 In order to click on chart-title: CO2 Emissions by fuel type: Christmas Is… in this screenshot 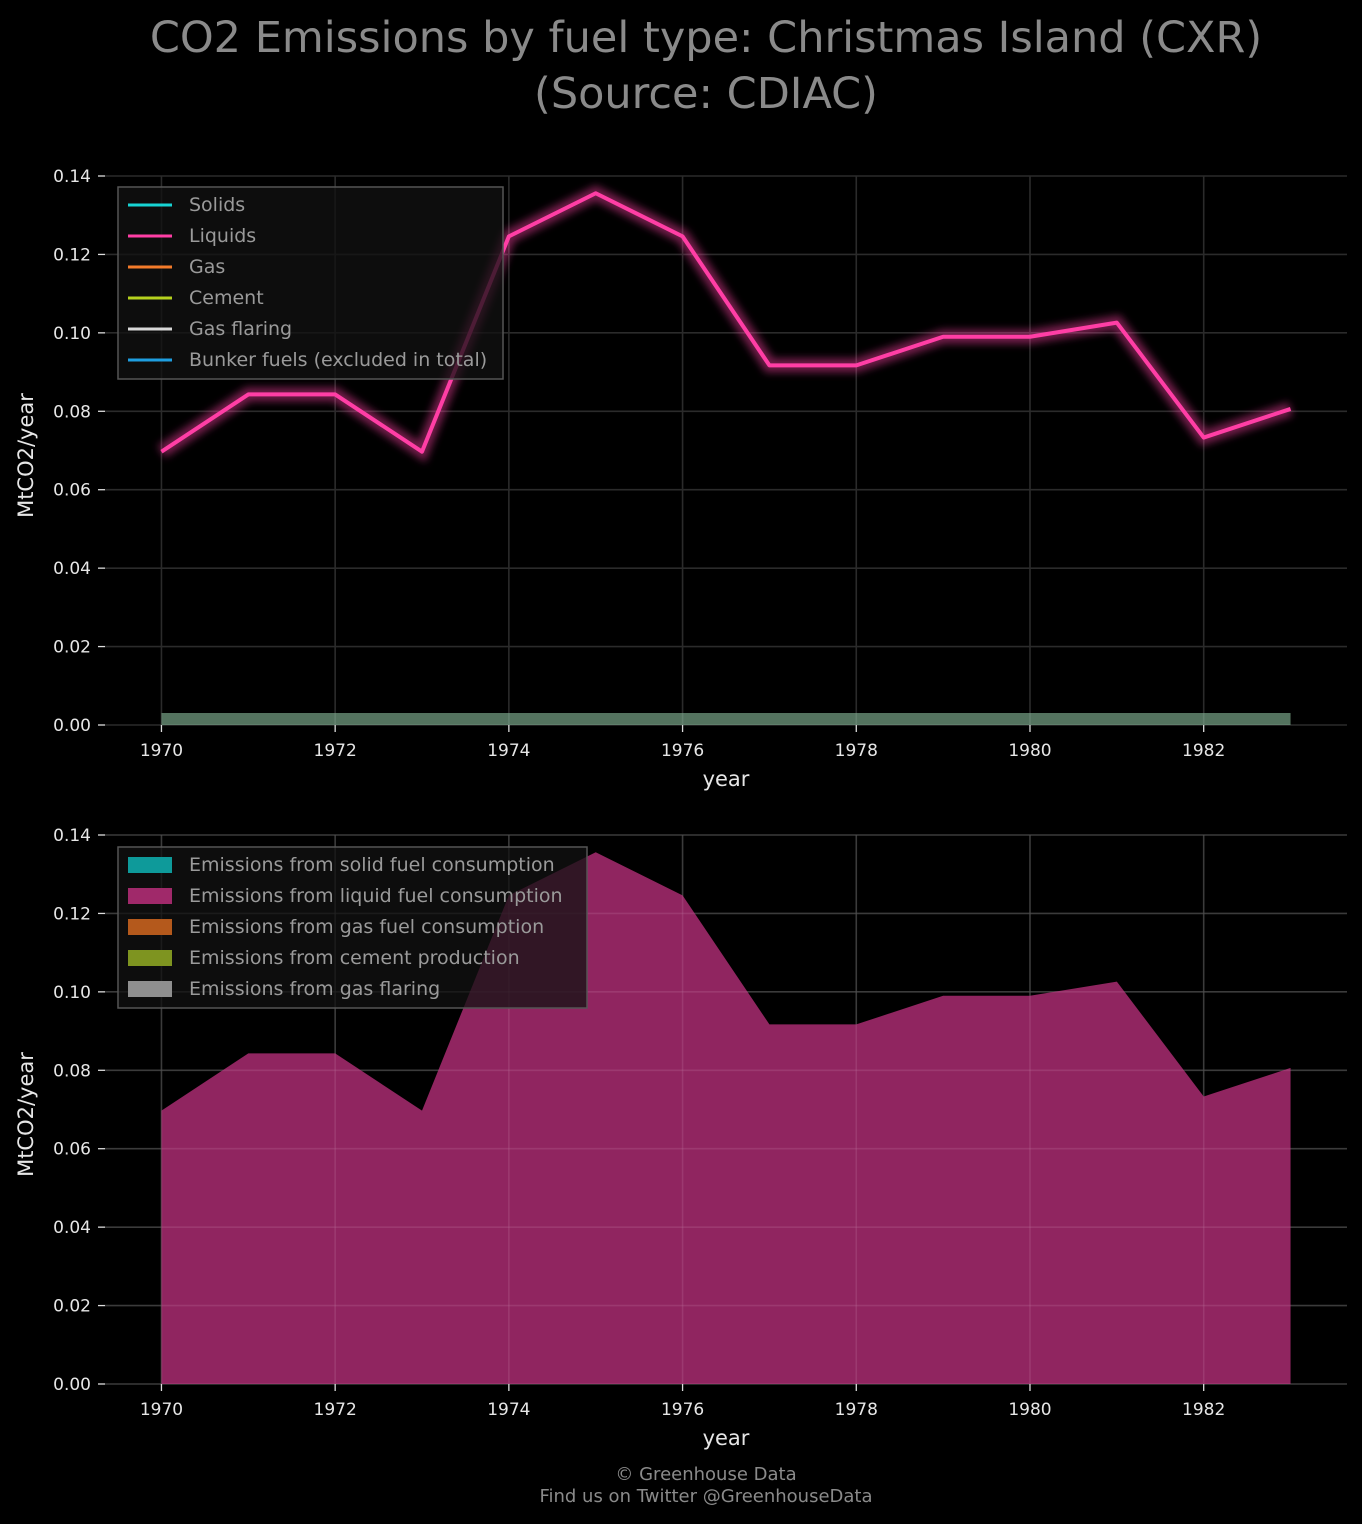, I will do `click(681, 66)`.